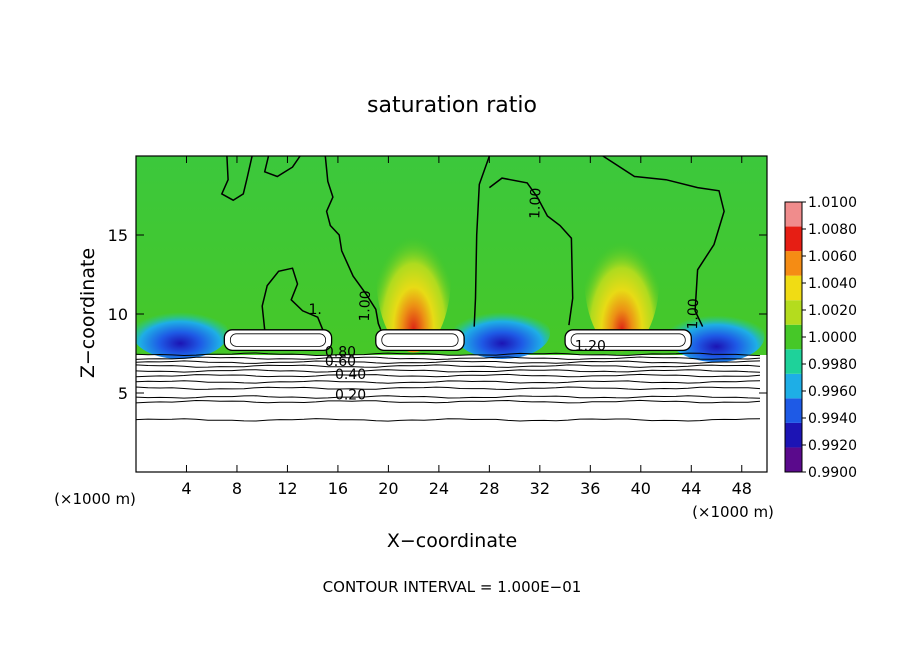 The image size is (904, 654). Describe the element at coordinates (832, 284) in the screenshot. I see `colorbar-tick-label: 1.0040` at that location.